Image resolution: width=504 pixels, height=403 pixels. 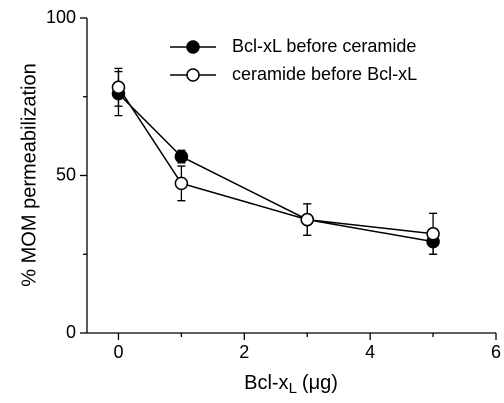 I want to click on y-tick-label: 50, so click(x=66, y=174).